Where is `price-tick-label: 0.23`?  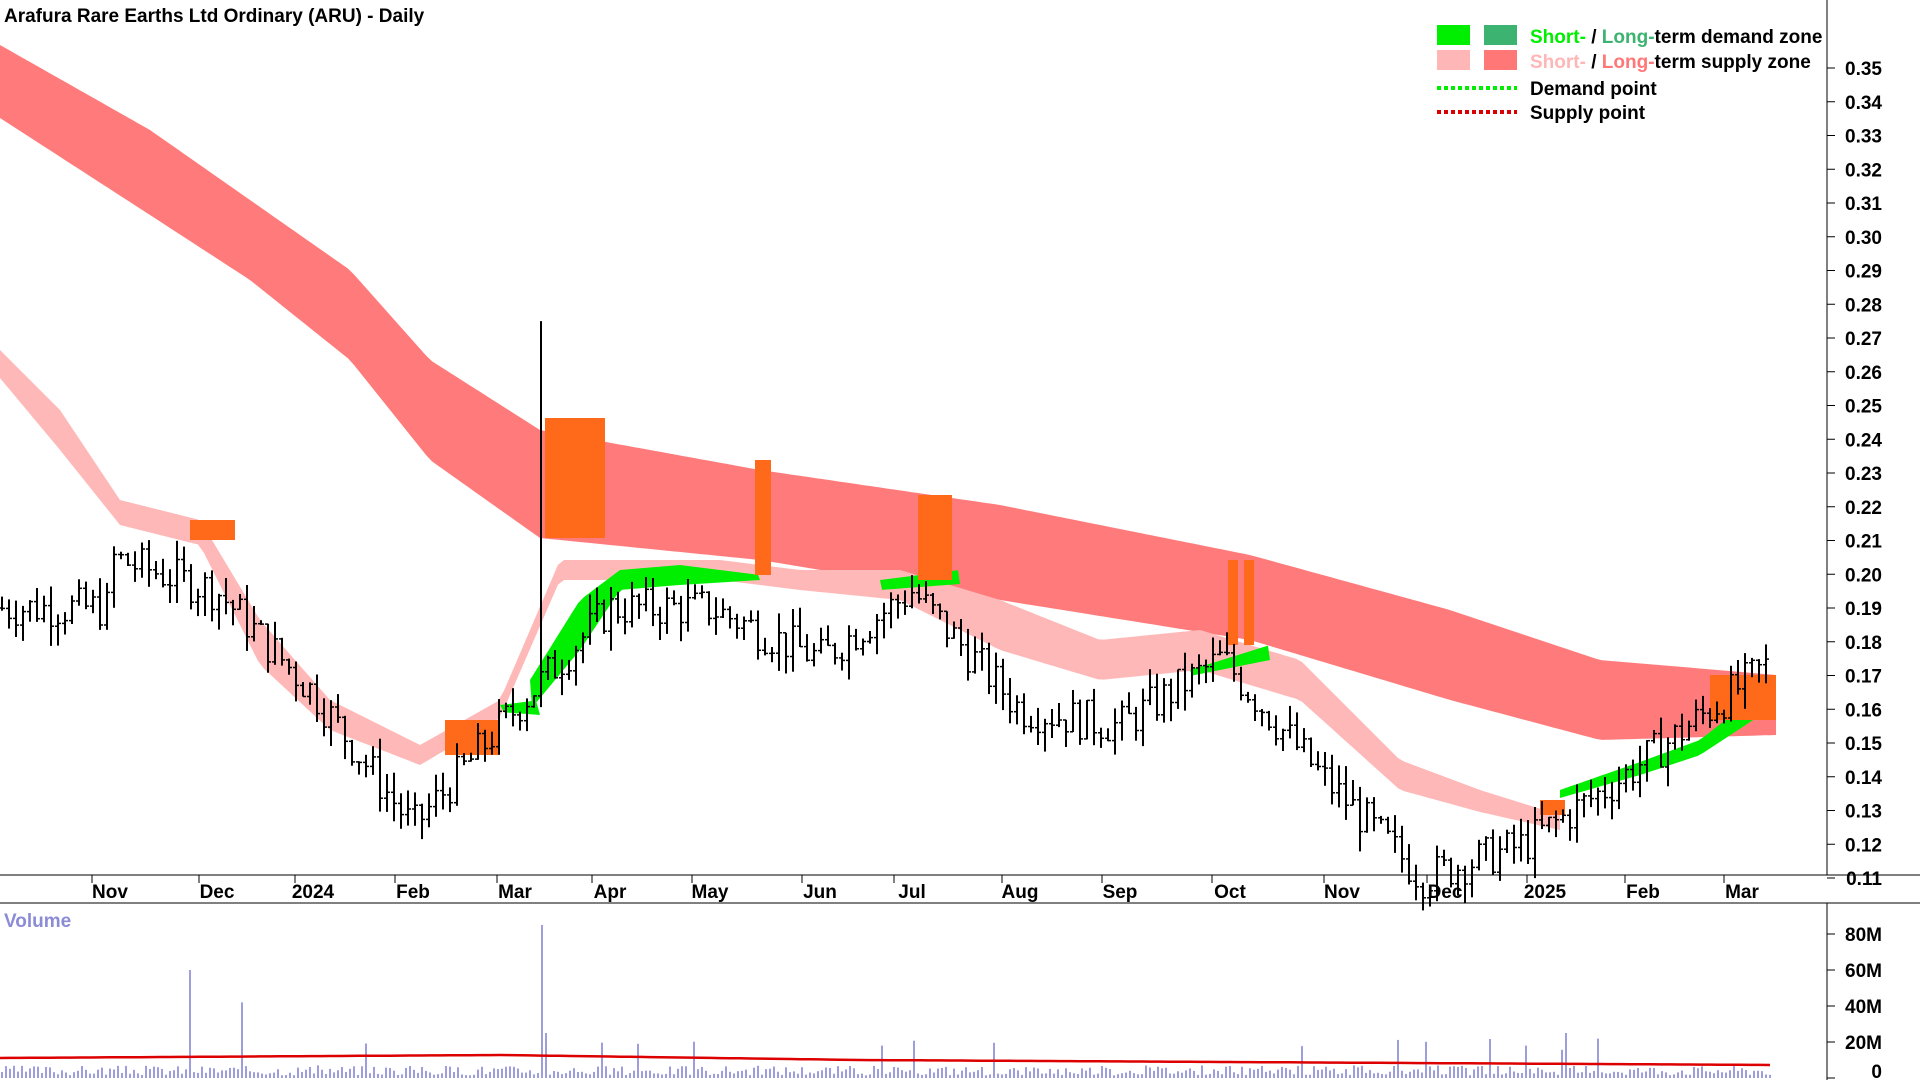 price-tick-label: 0.23 is located at coordinates (1863, 474).